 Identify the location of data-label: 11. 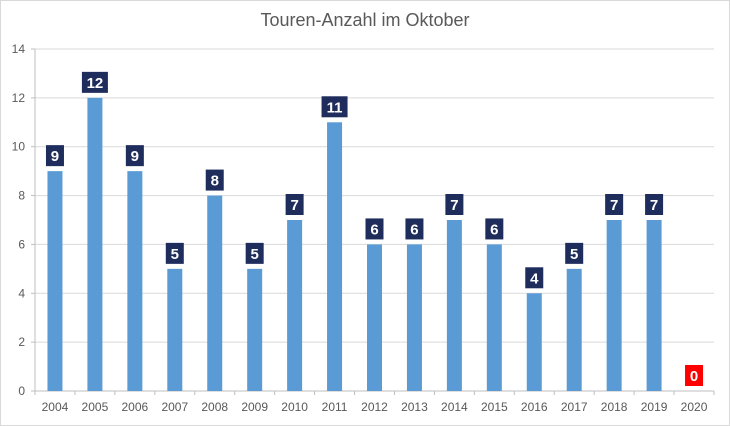
(335, 107).